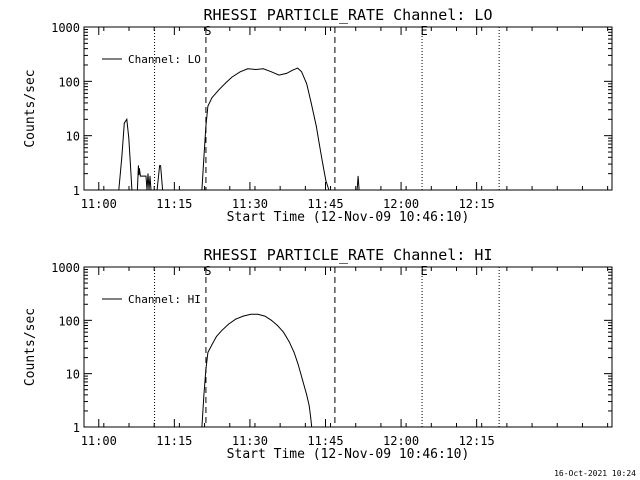 This screenshot has height=480, width=640. What do you see at coordinates (164, 299) in the screenshot?
I see `legend-label: Channel: HI` at bounding box center [164, 299].